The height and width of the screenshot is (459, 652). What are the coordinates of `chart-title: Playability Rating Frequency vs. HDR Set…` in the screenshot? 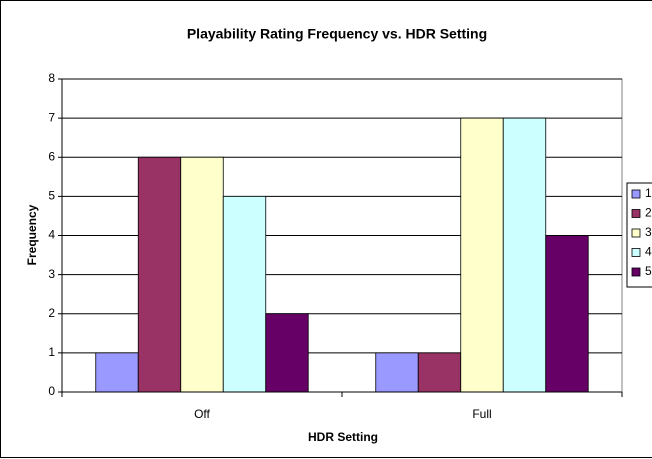 It's located at (337, 34).